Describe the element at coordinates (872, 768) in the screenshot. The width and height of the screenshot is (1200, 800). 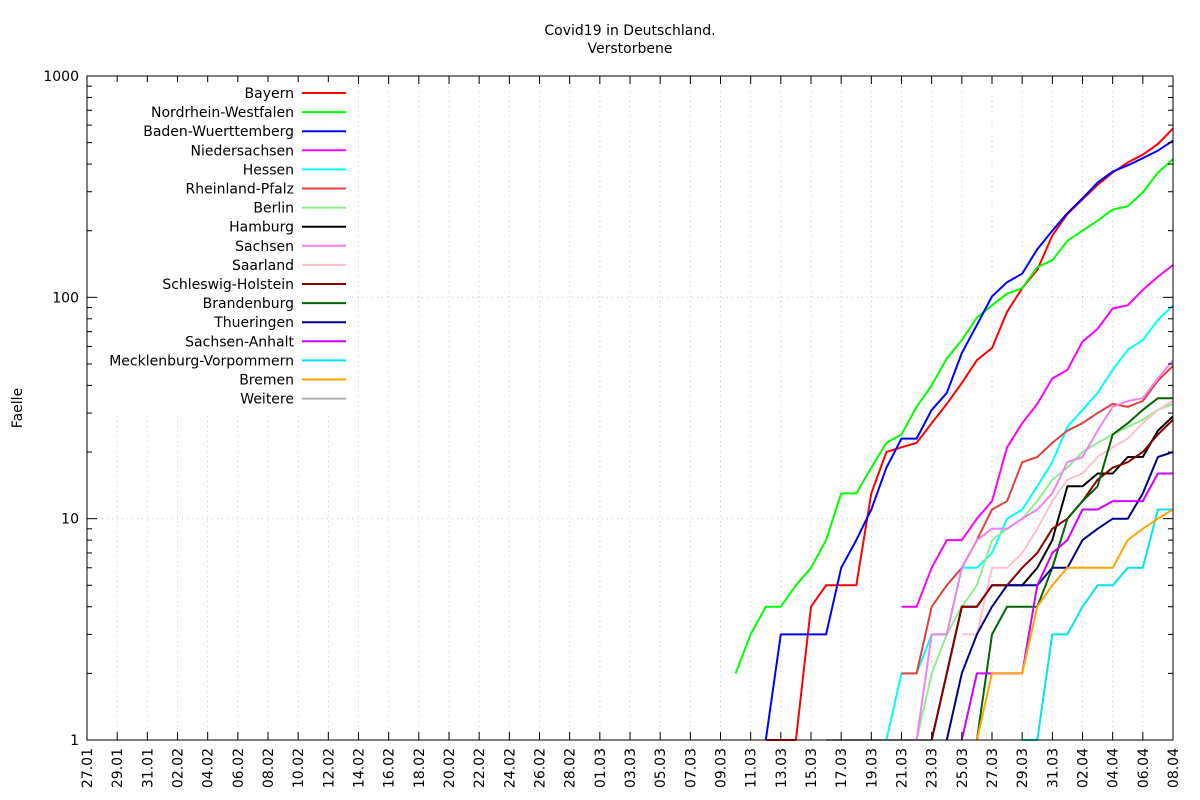
I see `x-tick-label: 19.03` at that location.